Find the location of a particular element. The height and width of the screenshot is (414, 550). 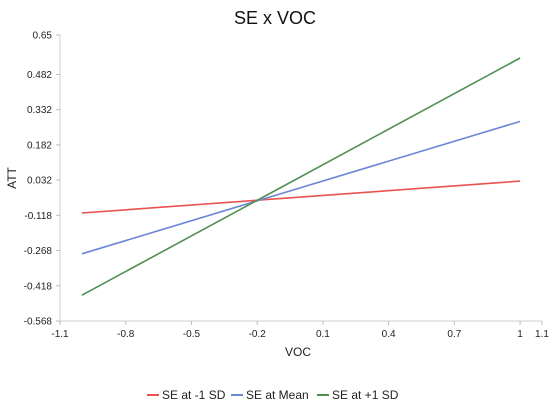

x-tick-label: -0.8 is located at coordinates (126, 334).